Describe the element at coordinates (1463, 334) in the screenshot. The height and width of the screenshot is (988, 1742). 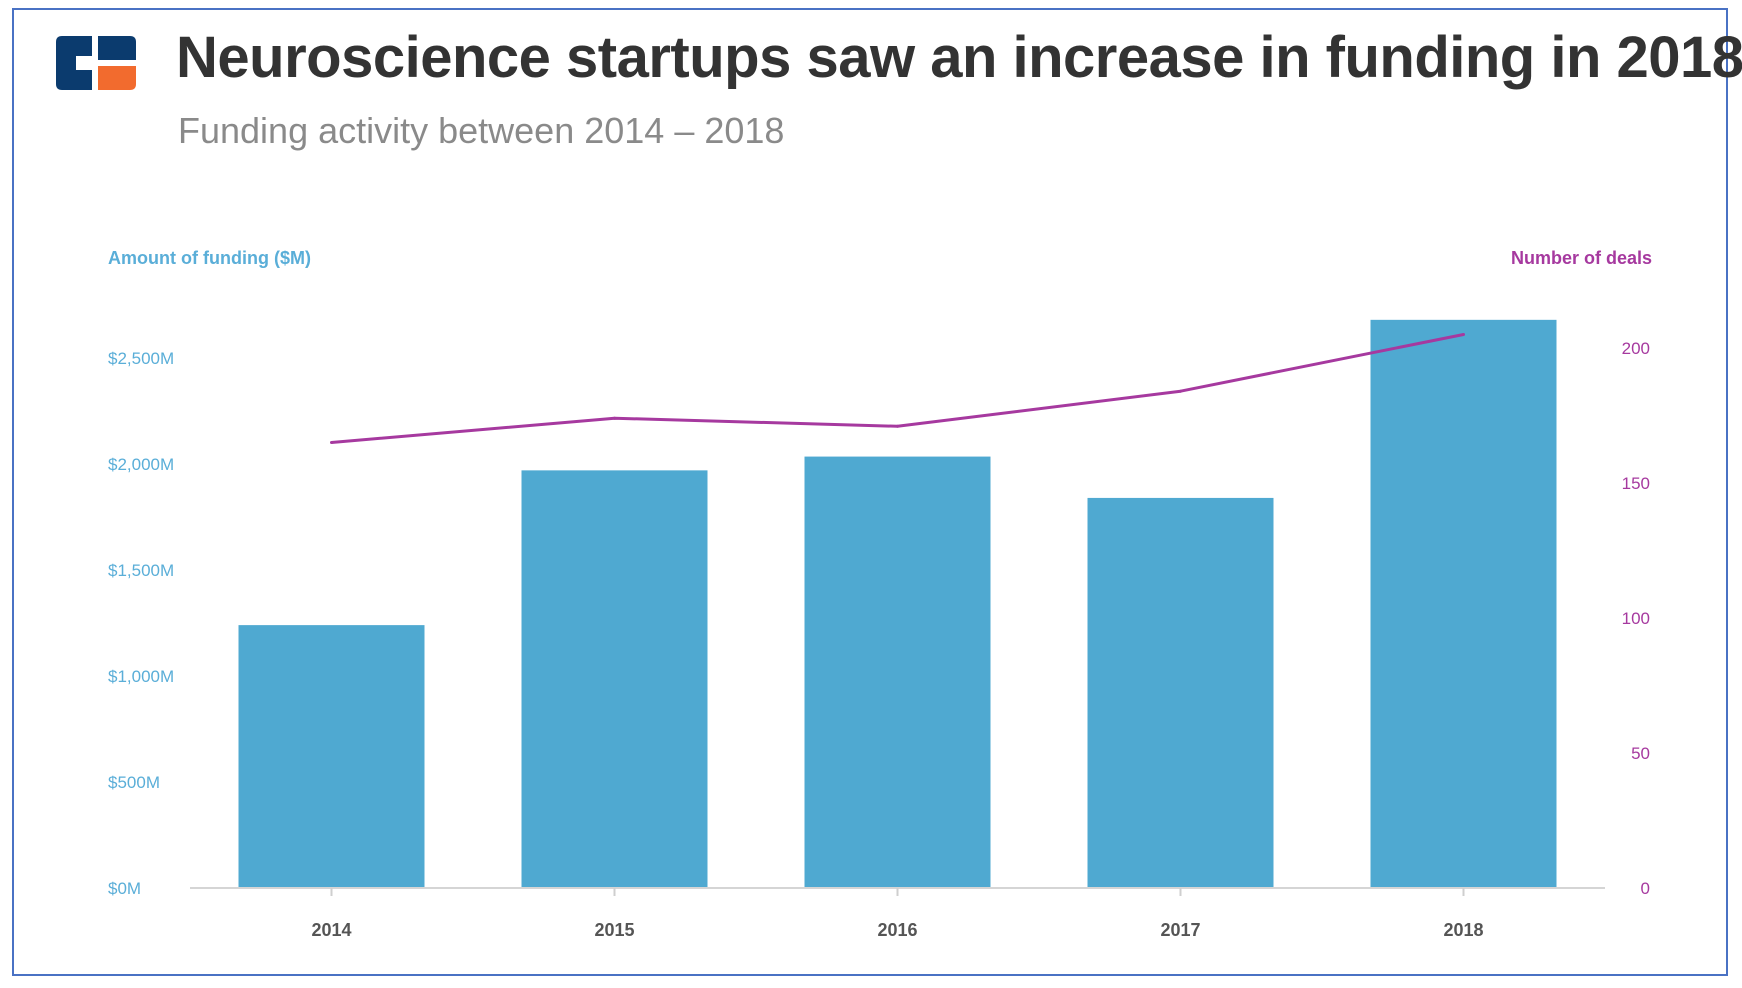
I see `deals-point-2018` at that location.